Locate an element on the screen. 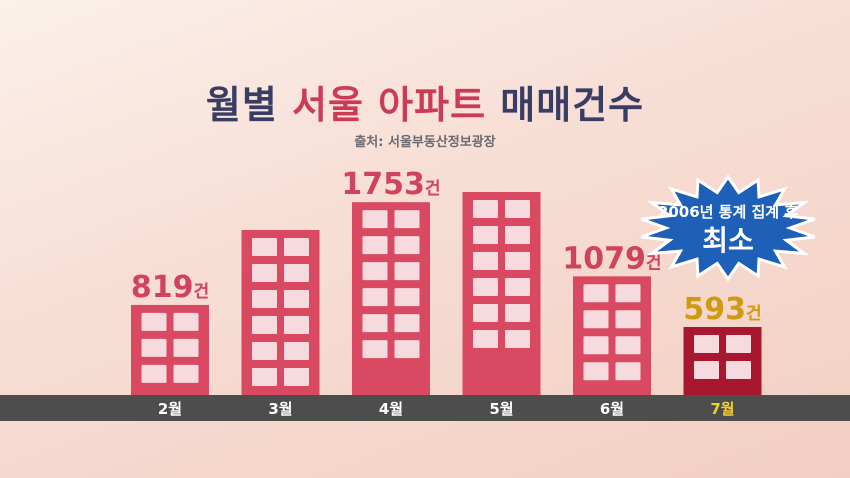 The image size is (850, 478). value-number: 593 is located at coordinates (714, 309).